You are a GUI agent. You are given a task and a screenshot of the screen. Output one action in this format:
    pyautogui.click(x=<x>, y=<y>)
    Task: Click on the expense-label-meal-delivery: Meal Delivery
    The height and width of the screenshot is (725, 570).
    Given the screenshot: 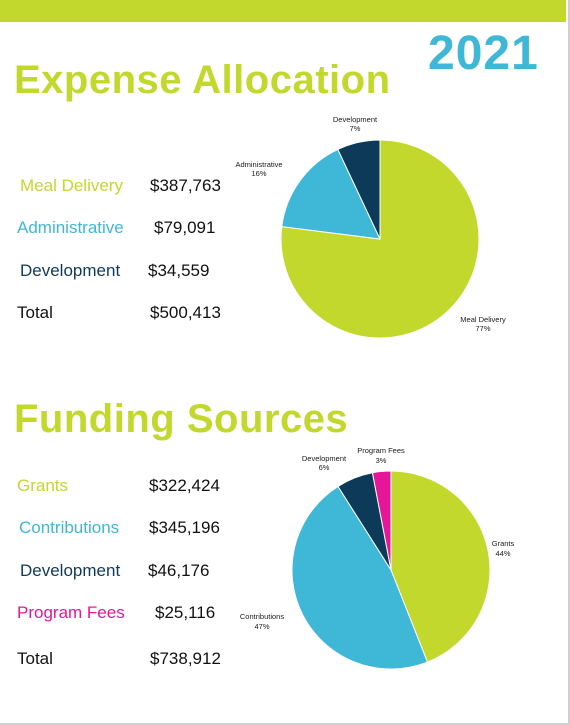 What is the action you would take?
    pyautogui.click(x=71, y=185)
    